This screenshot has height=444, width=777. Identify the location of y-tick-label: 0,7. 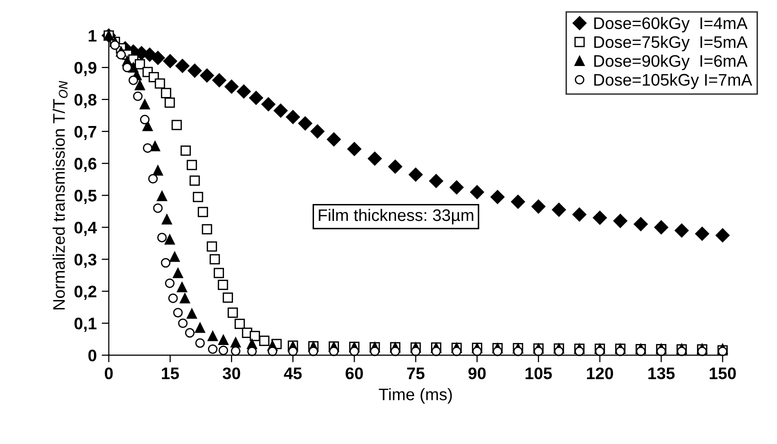
(85, 133).